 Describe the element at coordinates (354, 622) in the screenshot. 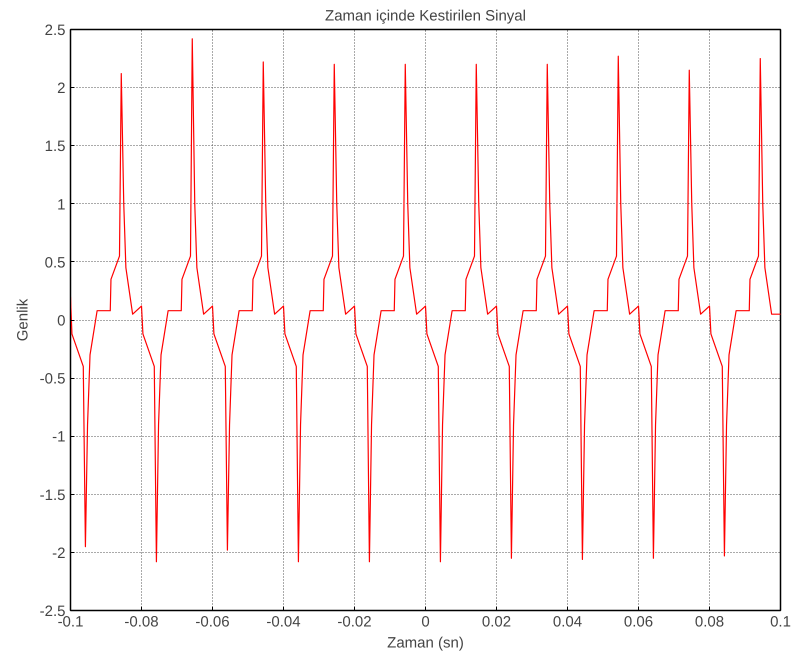

I see `x-tick-label: -0.02` at that location.